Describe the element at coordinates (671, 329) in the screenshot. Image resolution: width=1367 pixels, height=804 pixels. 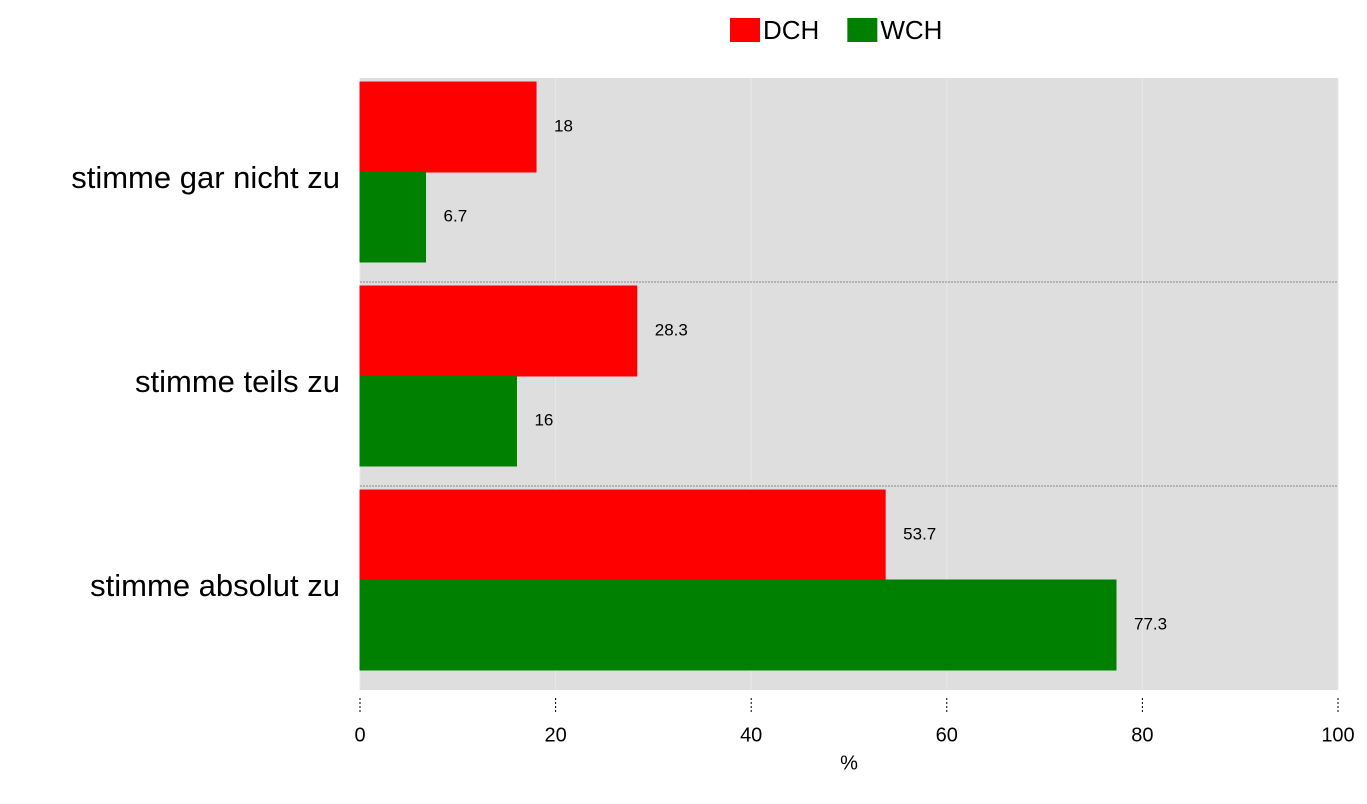
I see `value-label: 28.3` at that location.